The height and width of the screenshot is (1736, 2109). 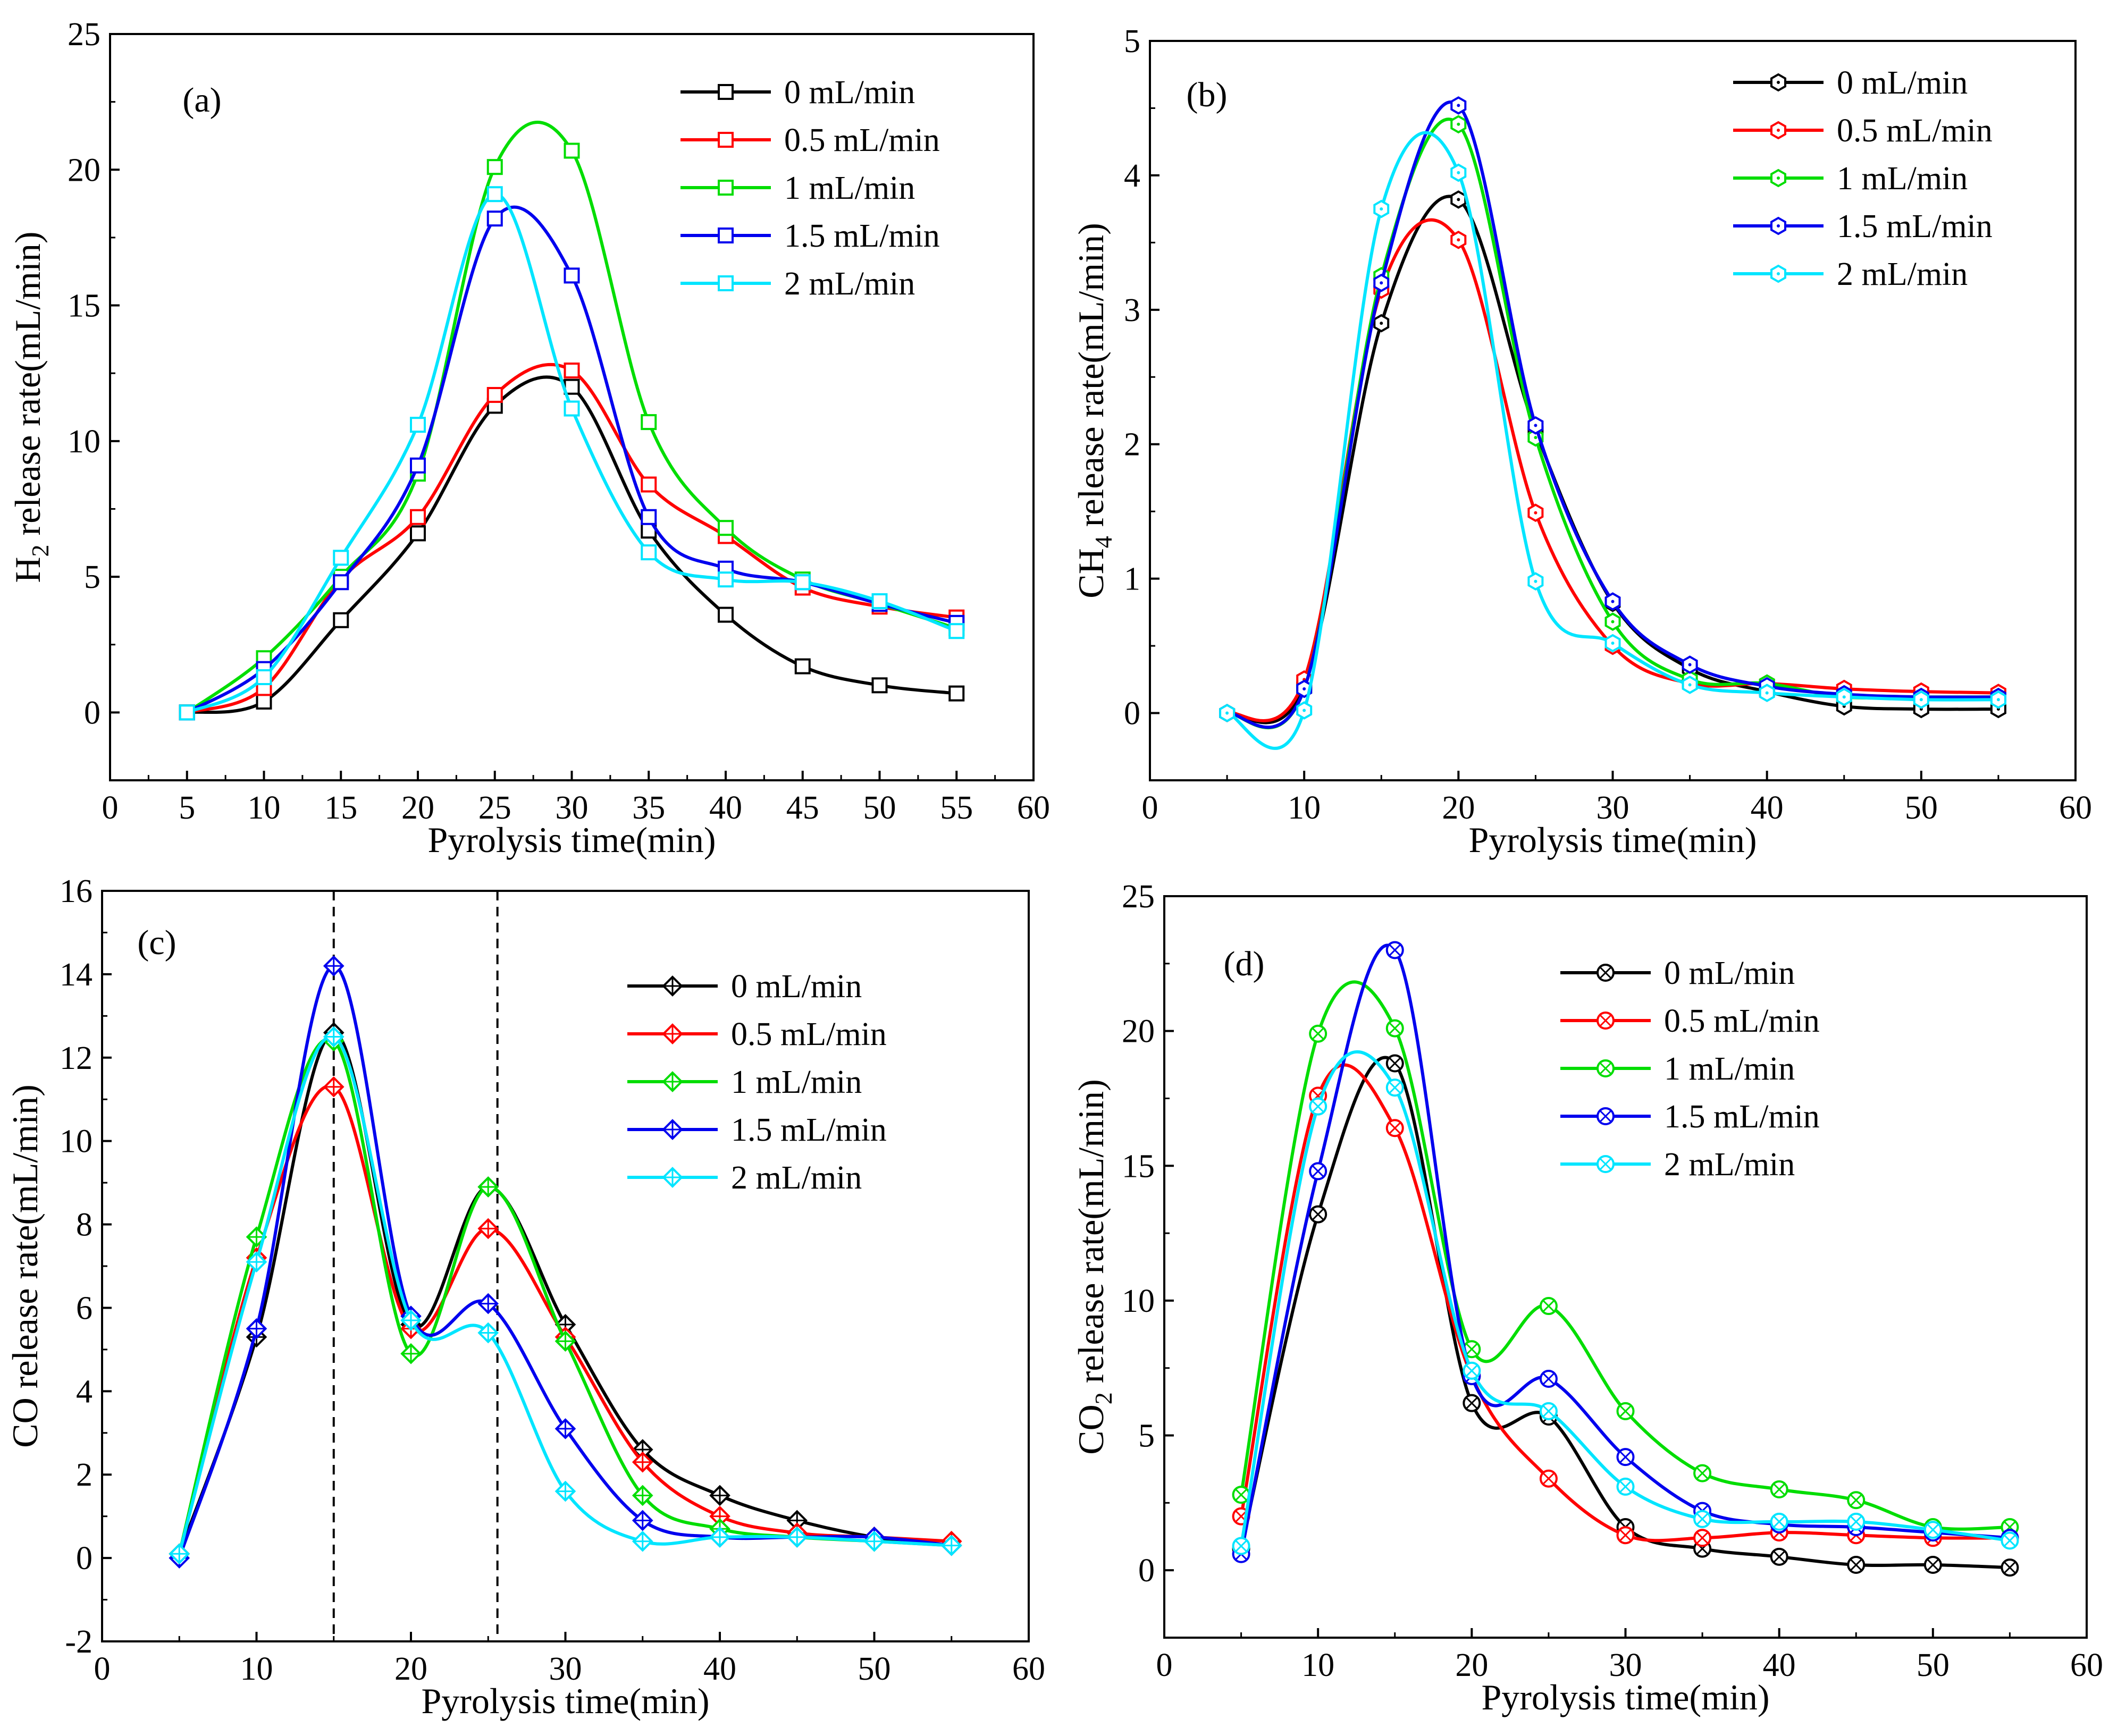 I want to click on y-tick-label: 2, so click(x=84, y=1475).